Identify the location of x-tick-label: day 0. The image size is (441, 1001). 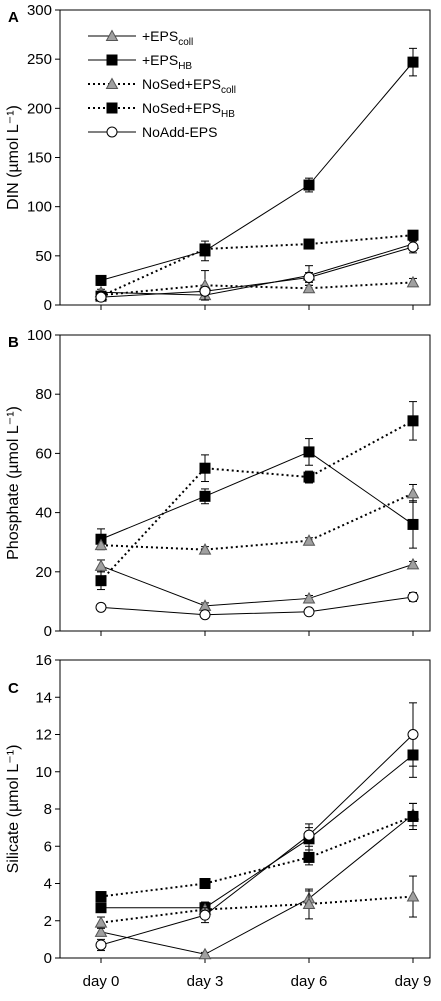
(101, 981).